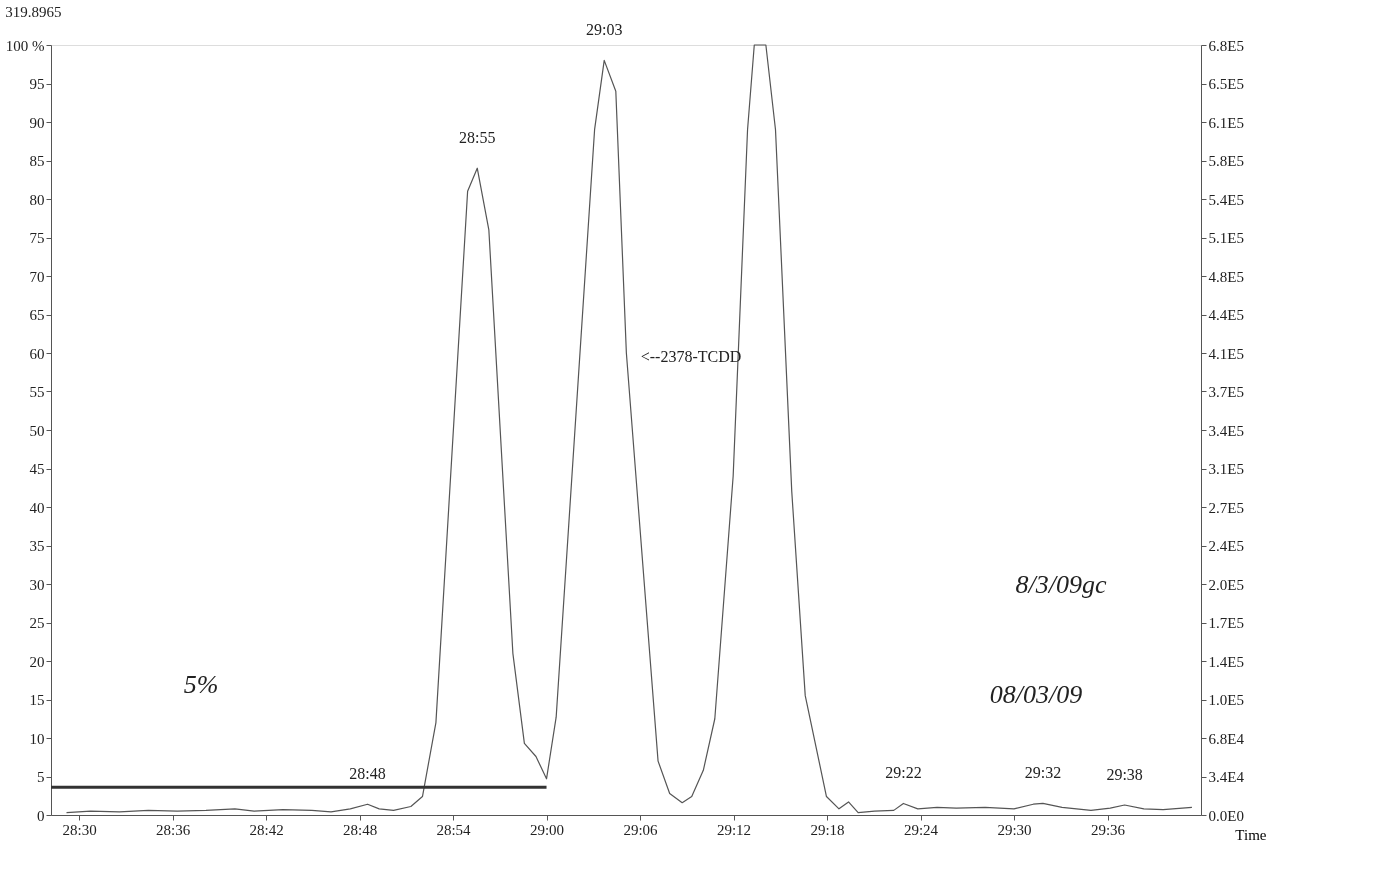 The width and height of the screenshot is (1377, 884). I want to click on y2-tick-label: 2.0E5, so click(1226, 584).